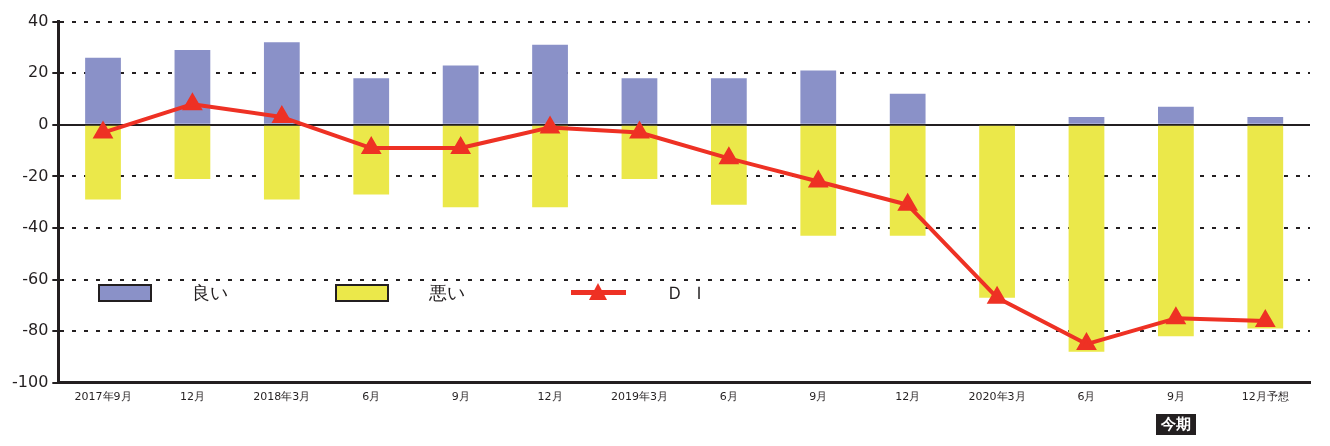  What do you see at coordinates (210, 292) in the screenshot?
I see `legend-label: 良い` at bounding box center [210, 292].